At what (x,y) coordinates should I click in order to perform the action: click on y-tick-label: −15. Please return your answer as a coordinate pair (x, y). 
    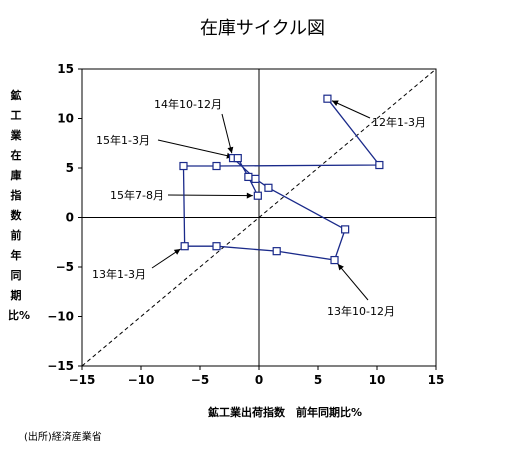
    Looking at the image, I should click on (60, 366).